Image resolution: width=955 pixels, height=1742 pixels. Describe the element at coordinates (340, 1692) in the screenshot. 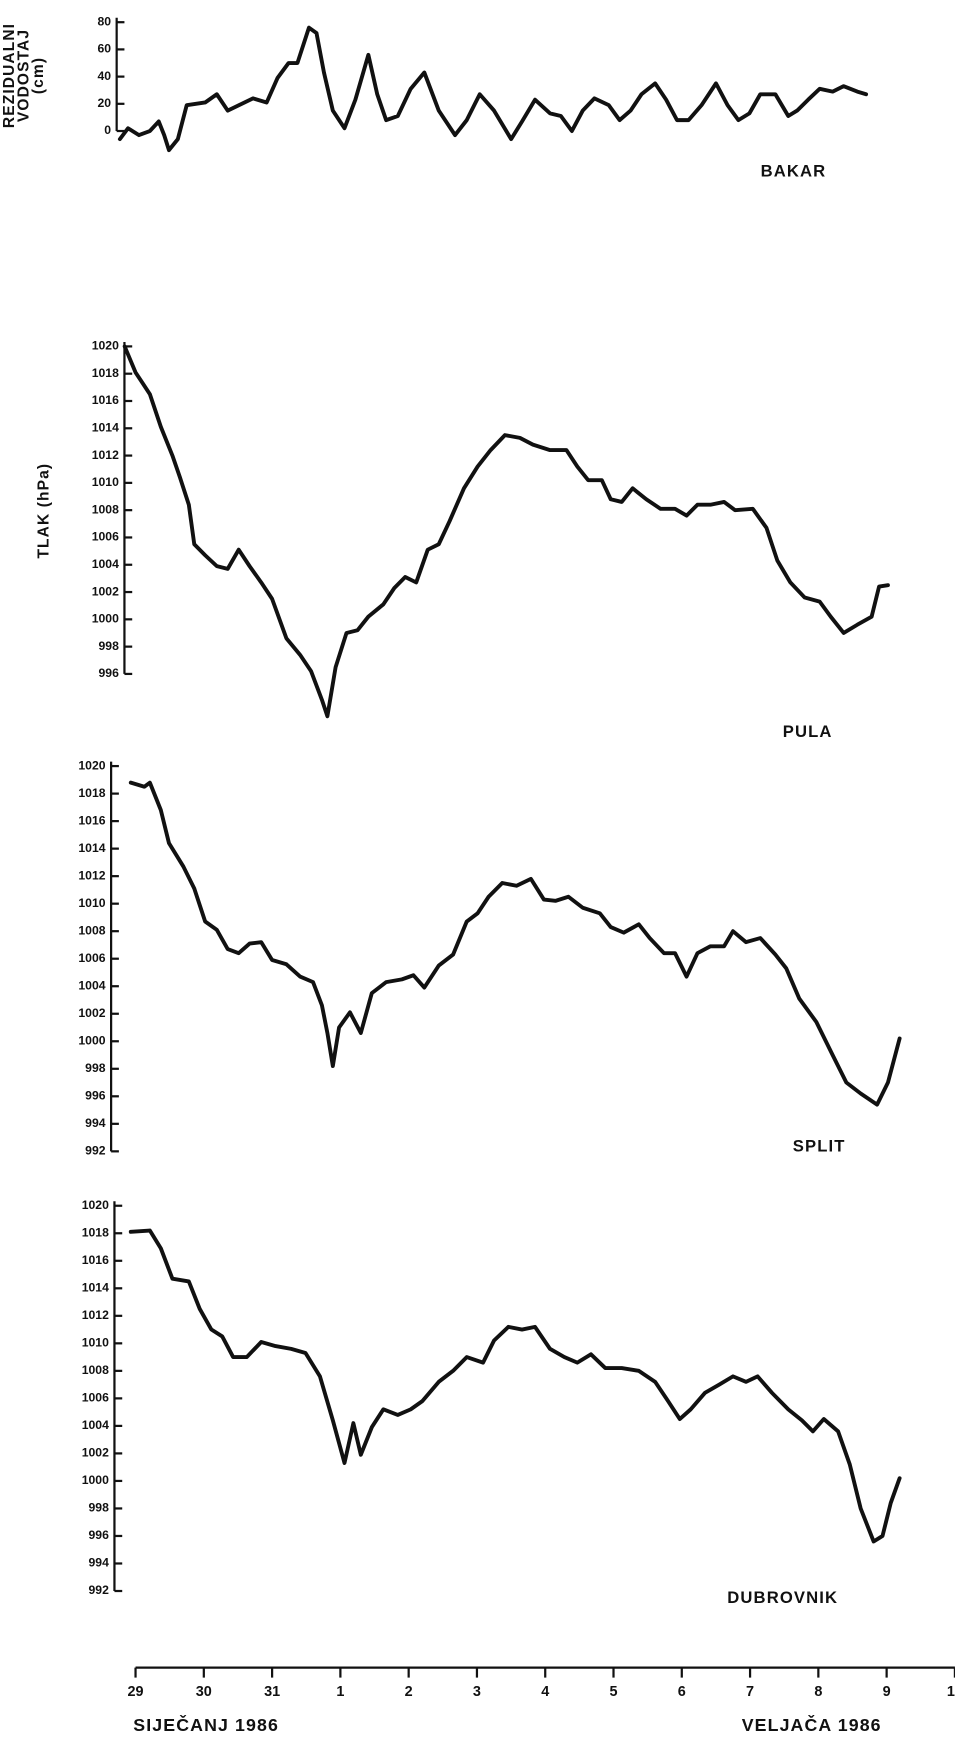

I see `x-tick-label: 1` at that location.